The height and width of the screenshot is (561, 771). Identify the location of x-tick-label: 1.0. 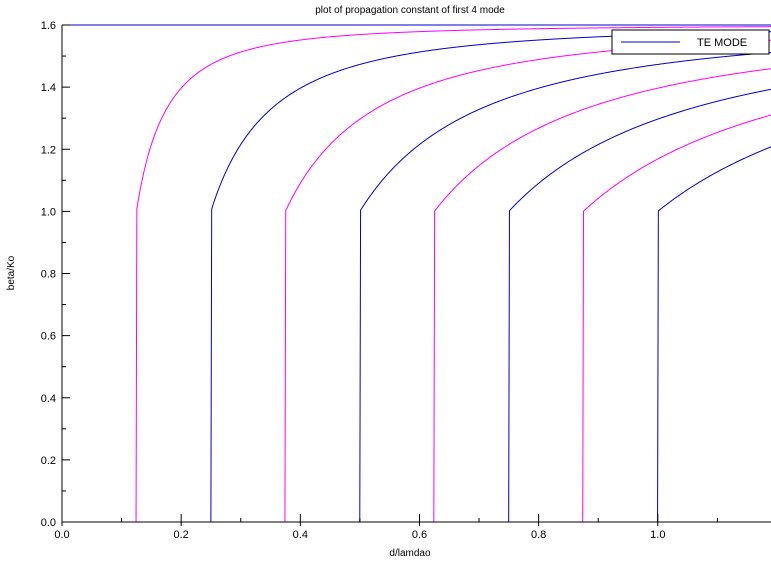
(657, 535).